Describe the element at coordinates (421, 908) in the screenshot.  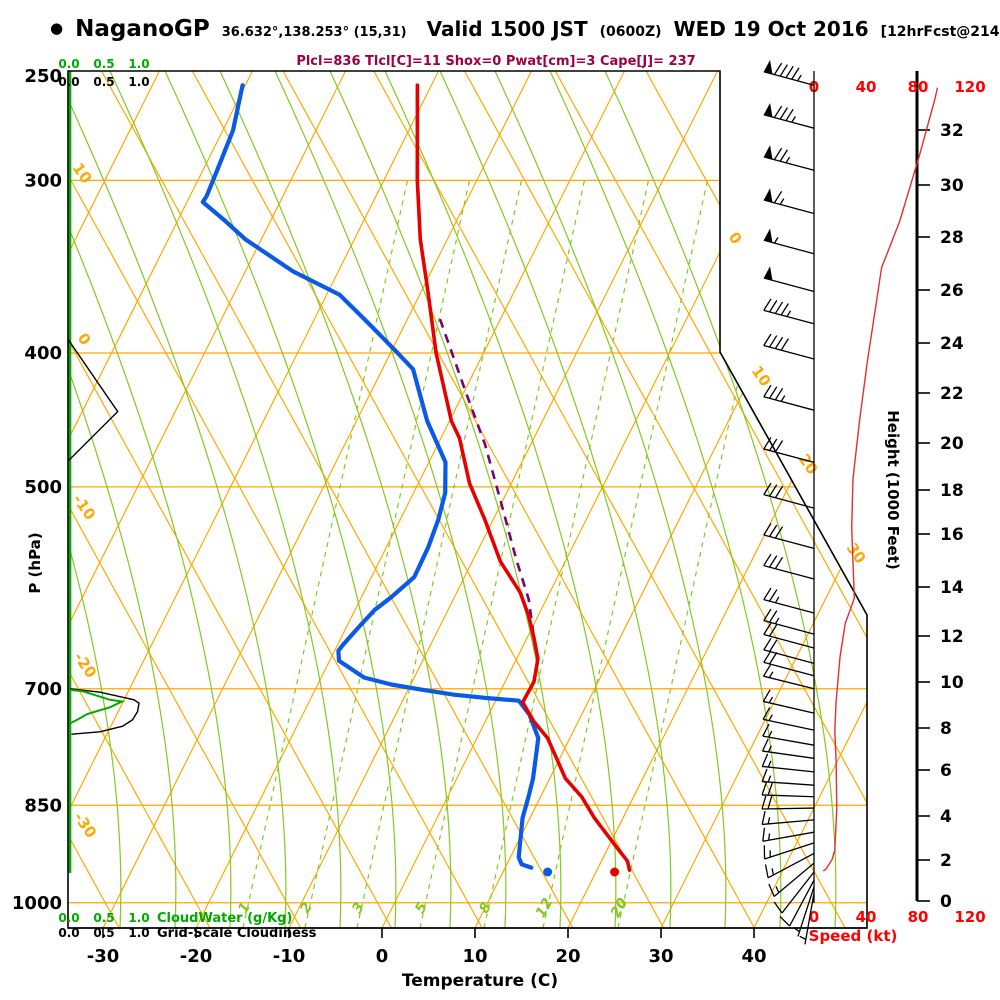
I see `mixing-ratio-label: 5` at that location.